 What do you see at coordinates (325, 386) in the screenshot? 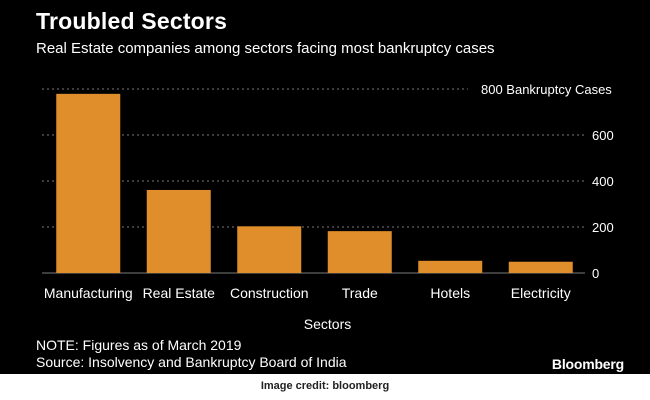
I see `image-credit: Image credit: bloomberg` at bounding box center [325, 386].